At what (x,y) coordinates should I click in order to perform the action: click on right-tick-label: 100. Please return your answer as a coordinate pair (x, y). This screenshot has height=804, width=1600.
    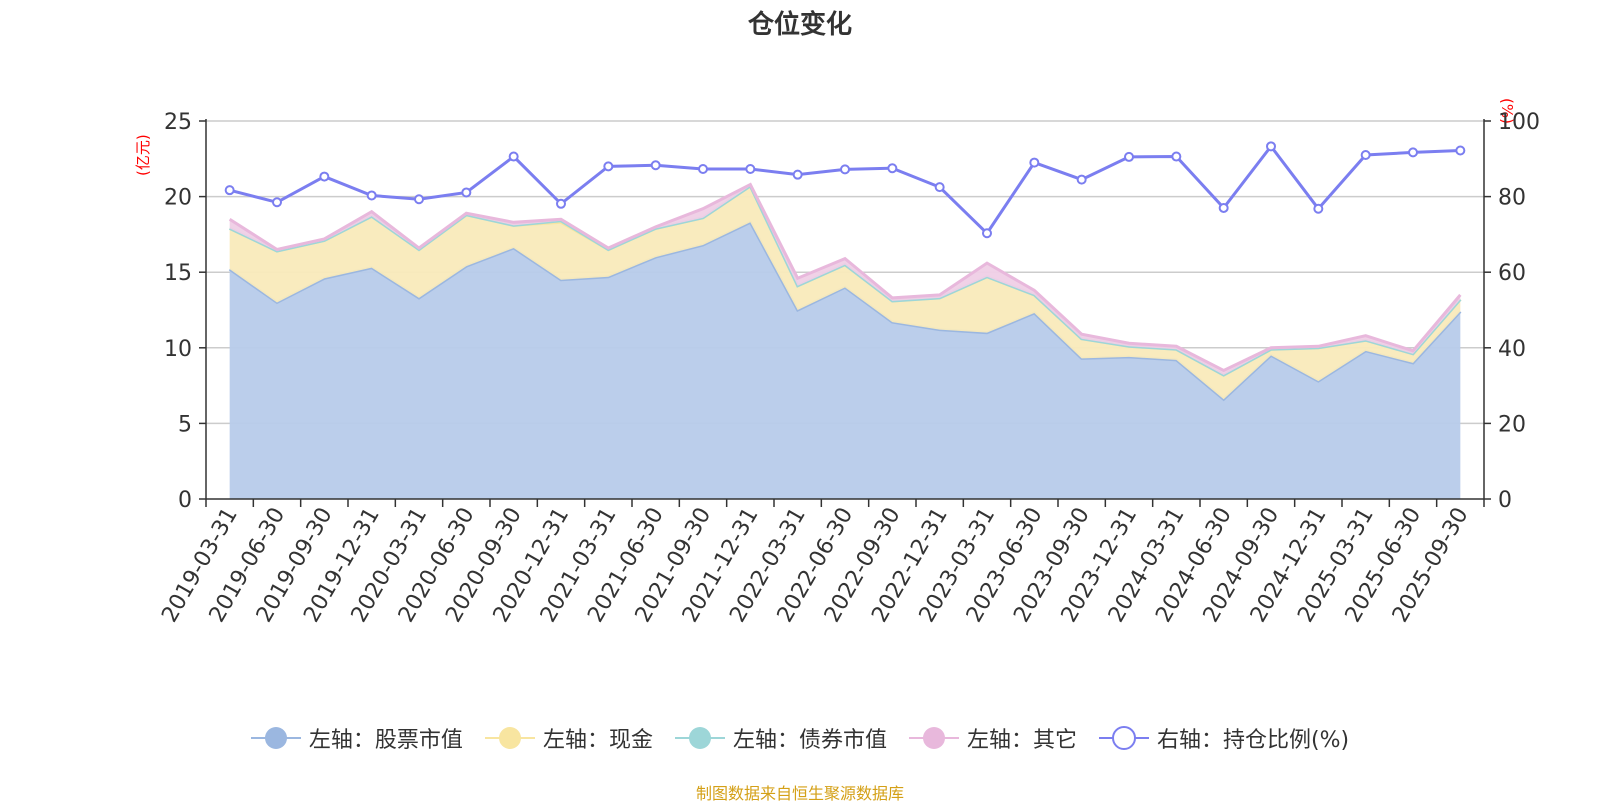
    Looking at the image, I should click on (1519, 122).